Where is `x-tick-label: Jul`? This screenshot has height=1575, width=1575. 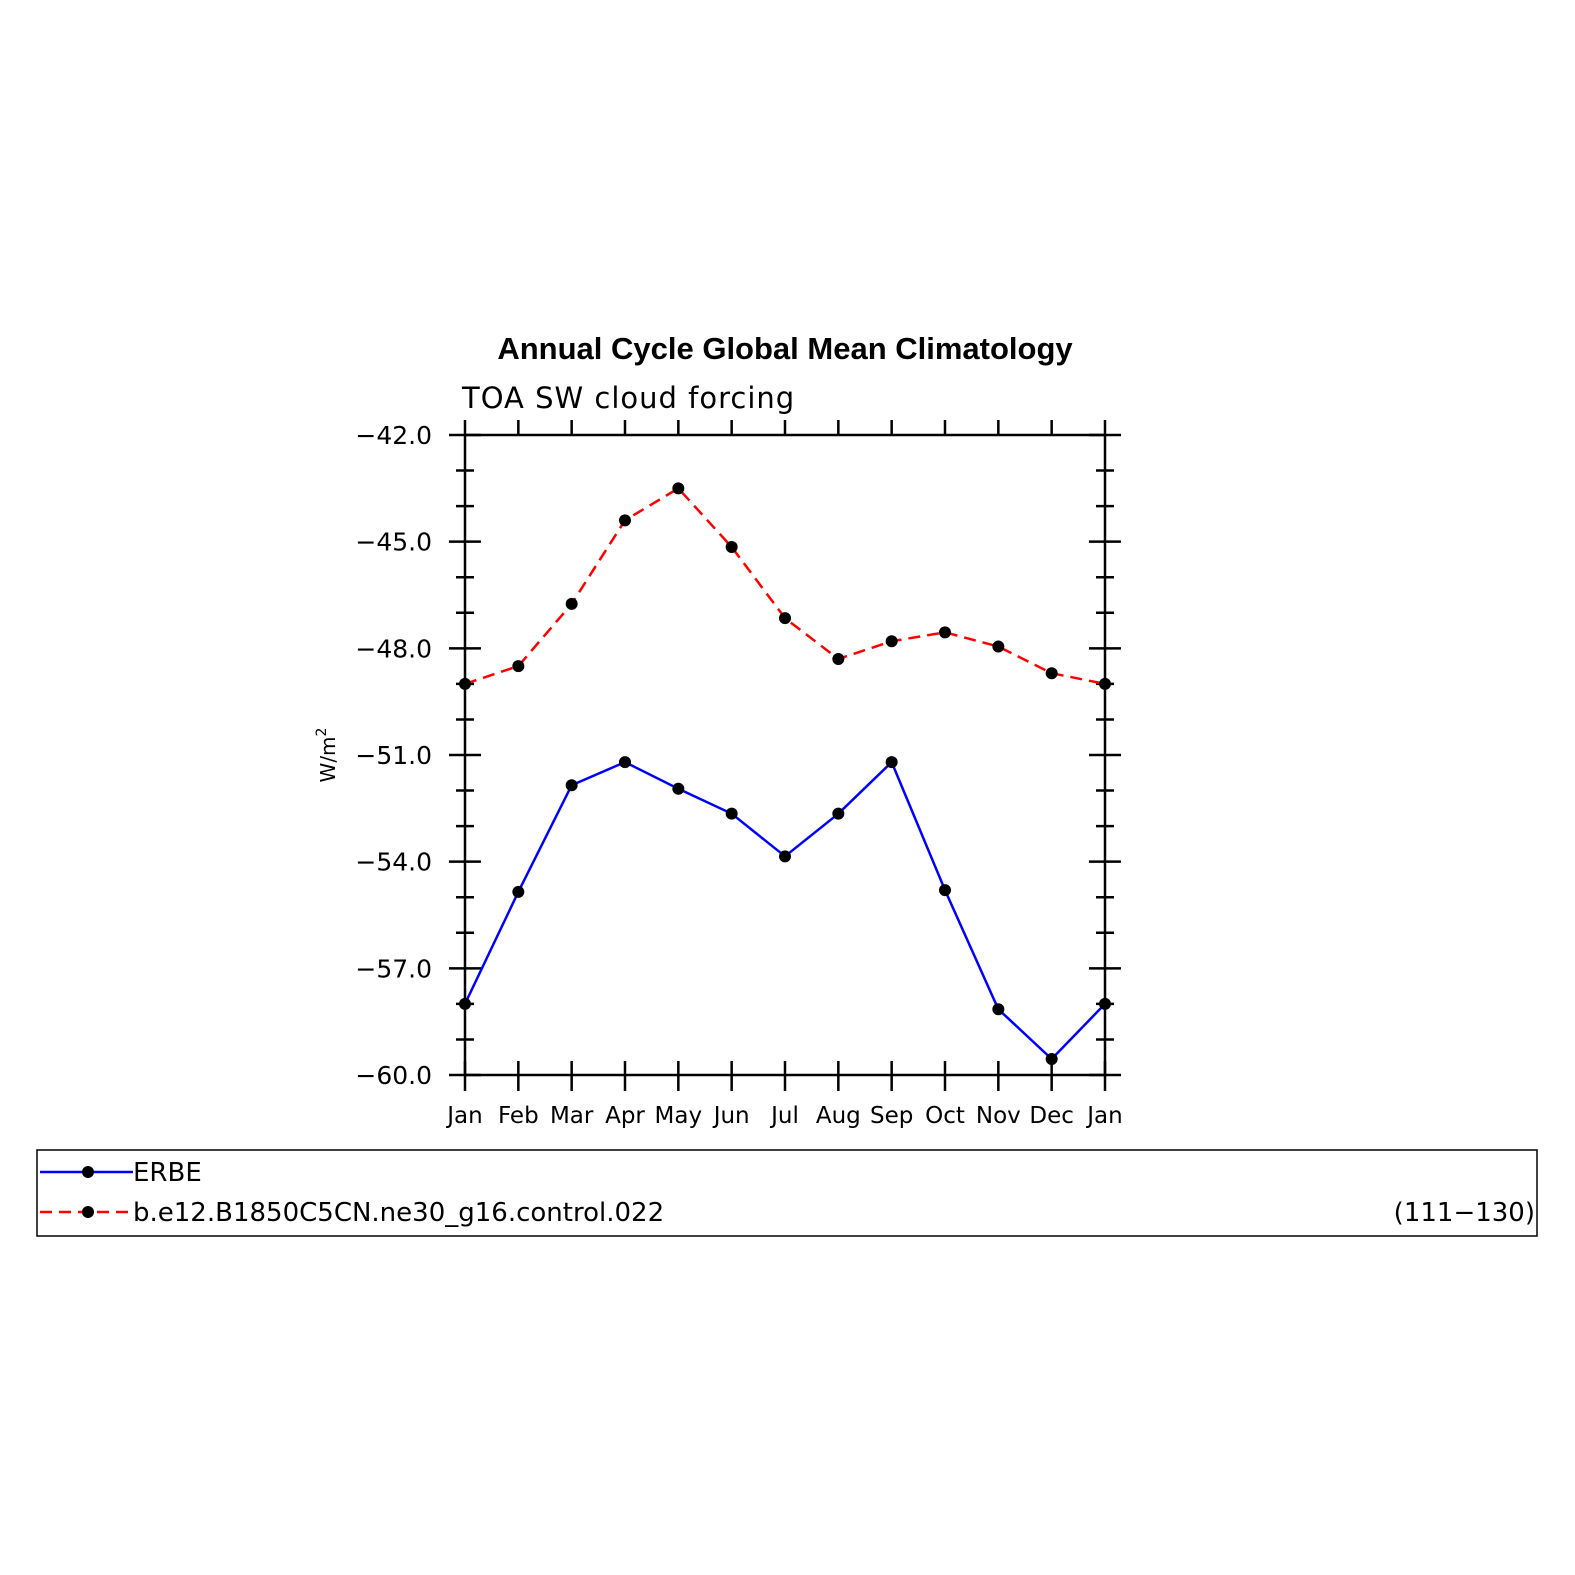 x-tick-label: Jul is located at coordinates (784, 1116).